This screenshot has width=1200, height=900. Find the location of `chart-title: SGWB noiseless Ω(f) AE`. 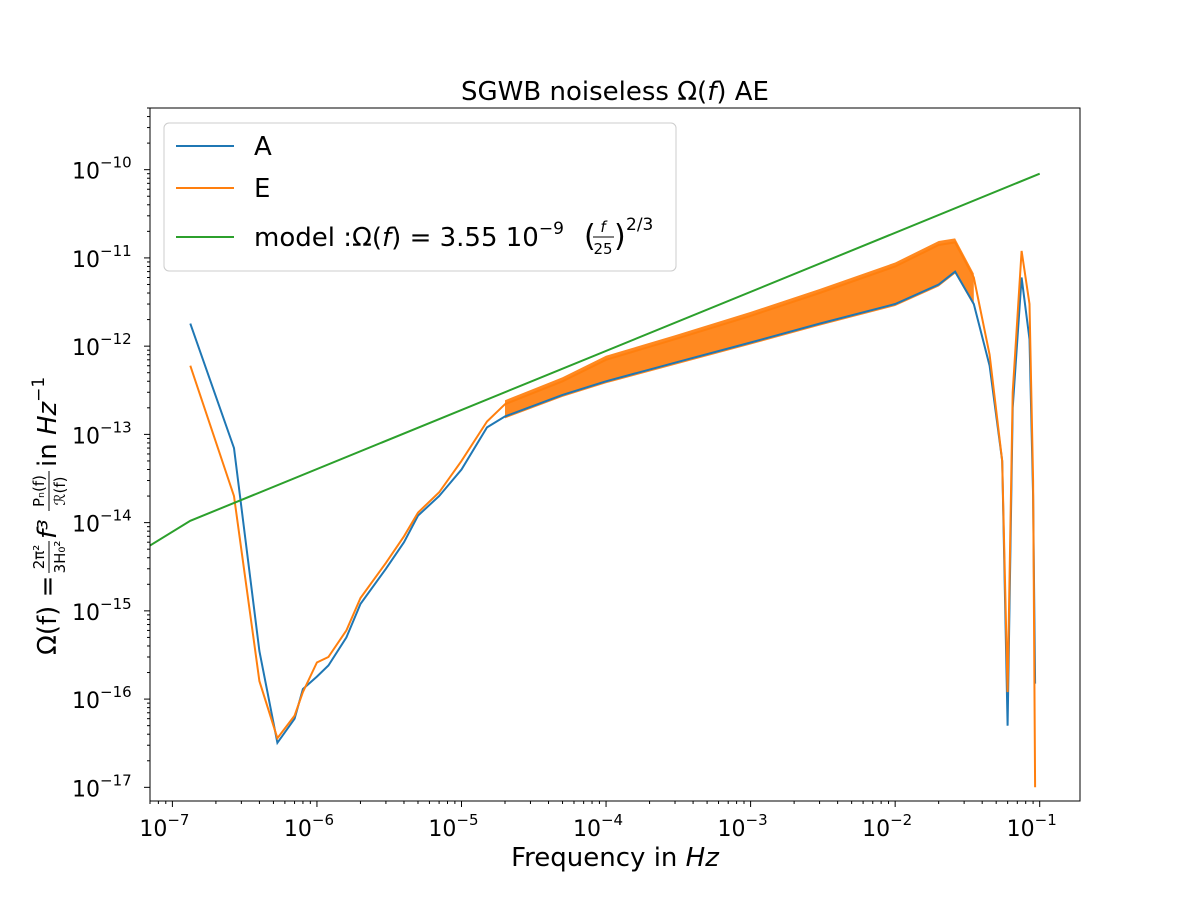

chart-title: SGWB noiseless Ω(f) AE is located at coordinates (615, 92).